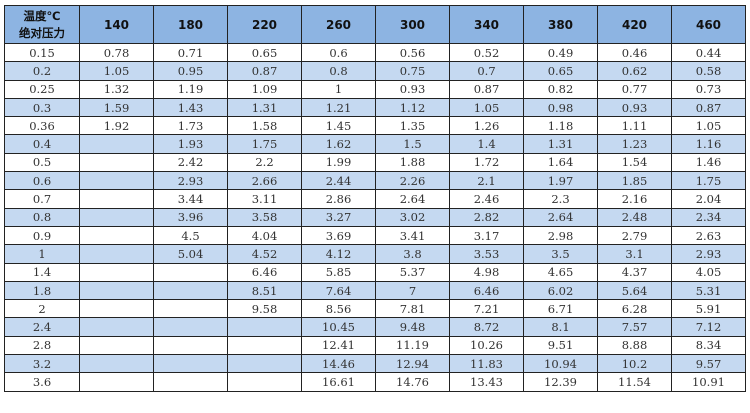 Image resolution: width=750 pixels, height=413 pixels. I want to click on absolute-pressure-label: 绝对压力, so click(42, 32).